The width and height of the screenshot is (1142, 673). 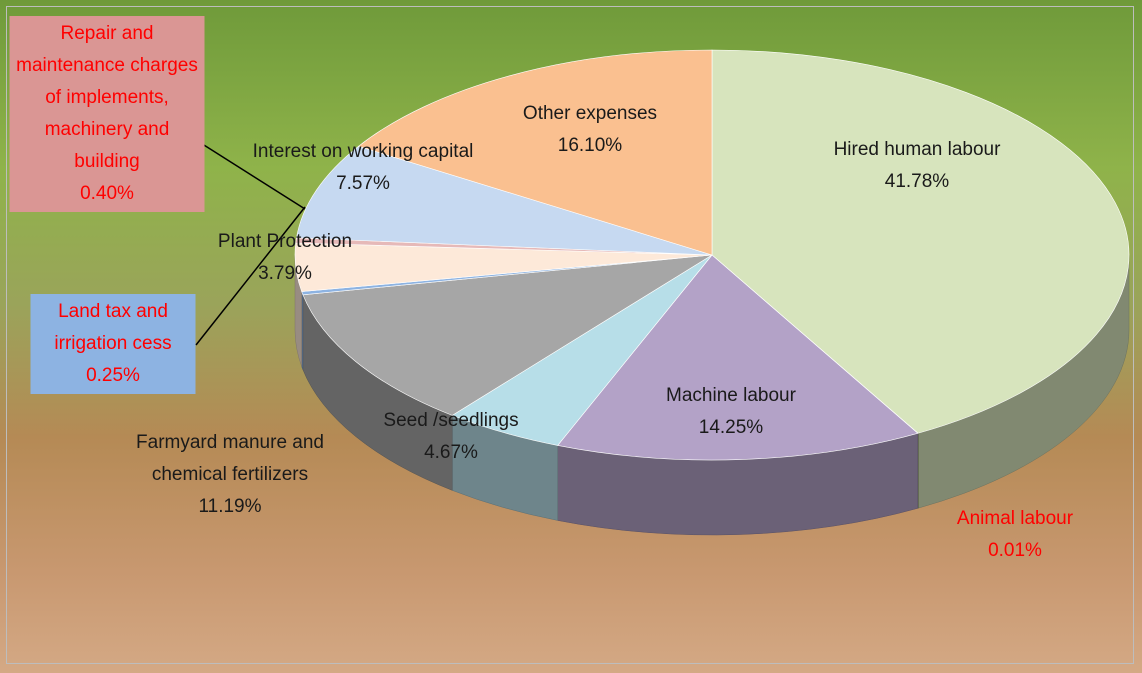 What do you see at coordinates (230, 458) in the screenshot?
I see `label-category: Farmyard manure and chemical fertilizers` at bounding box center [230, 458].